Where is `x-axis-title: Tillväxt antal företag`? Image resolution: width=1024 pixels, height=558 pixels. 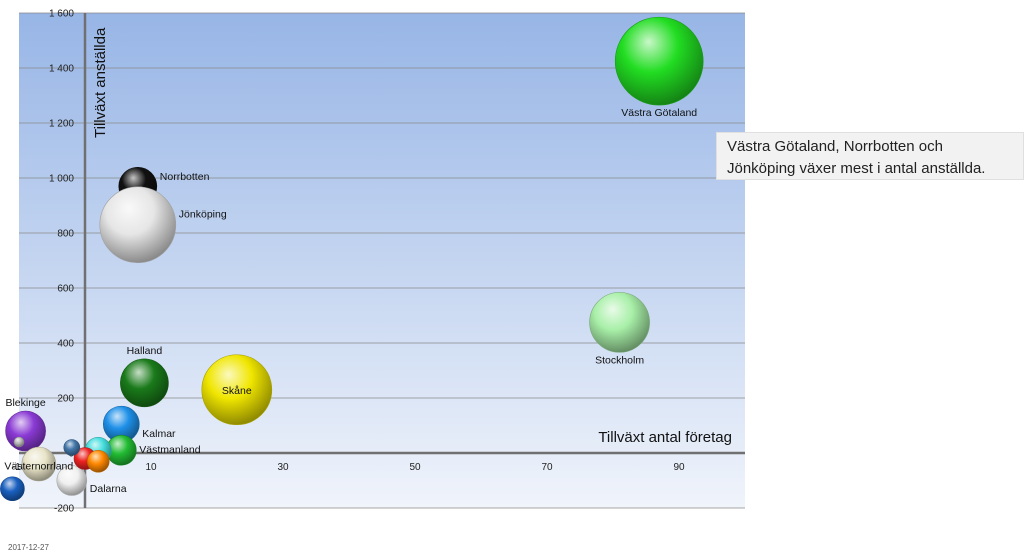
x-axis-title: Tillväxt antal företag is located at coordinates (665, 437).